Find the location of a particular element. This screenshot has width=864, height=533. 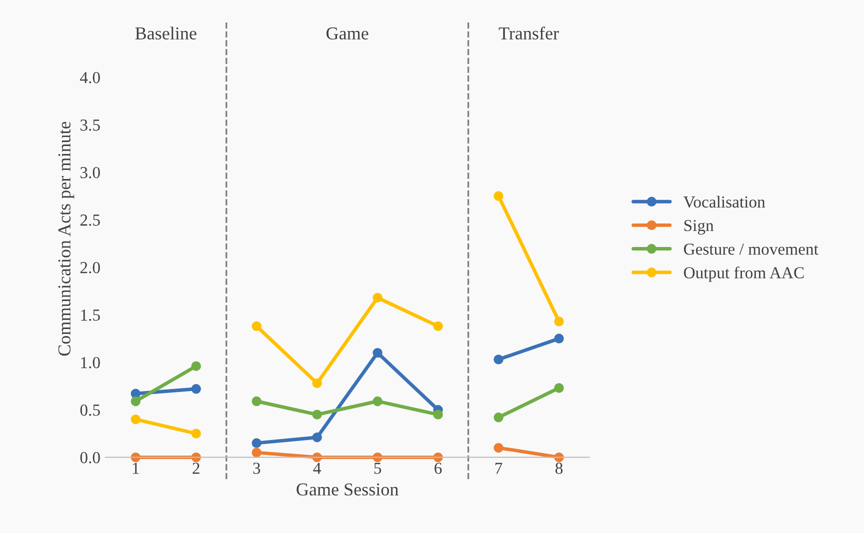

x-axis-title: Game Session is located at coordinates (347, 489).